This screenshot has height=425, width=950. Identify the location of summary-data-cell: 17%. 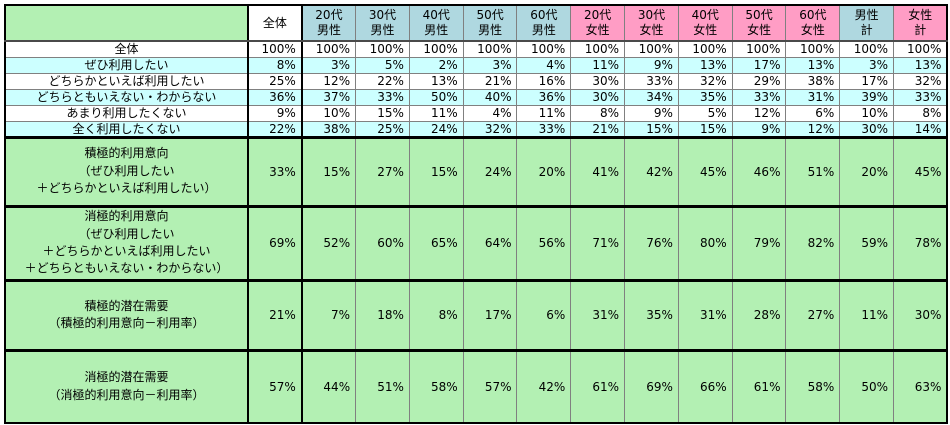
(490, 314).